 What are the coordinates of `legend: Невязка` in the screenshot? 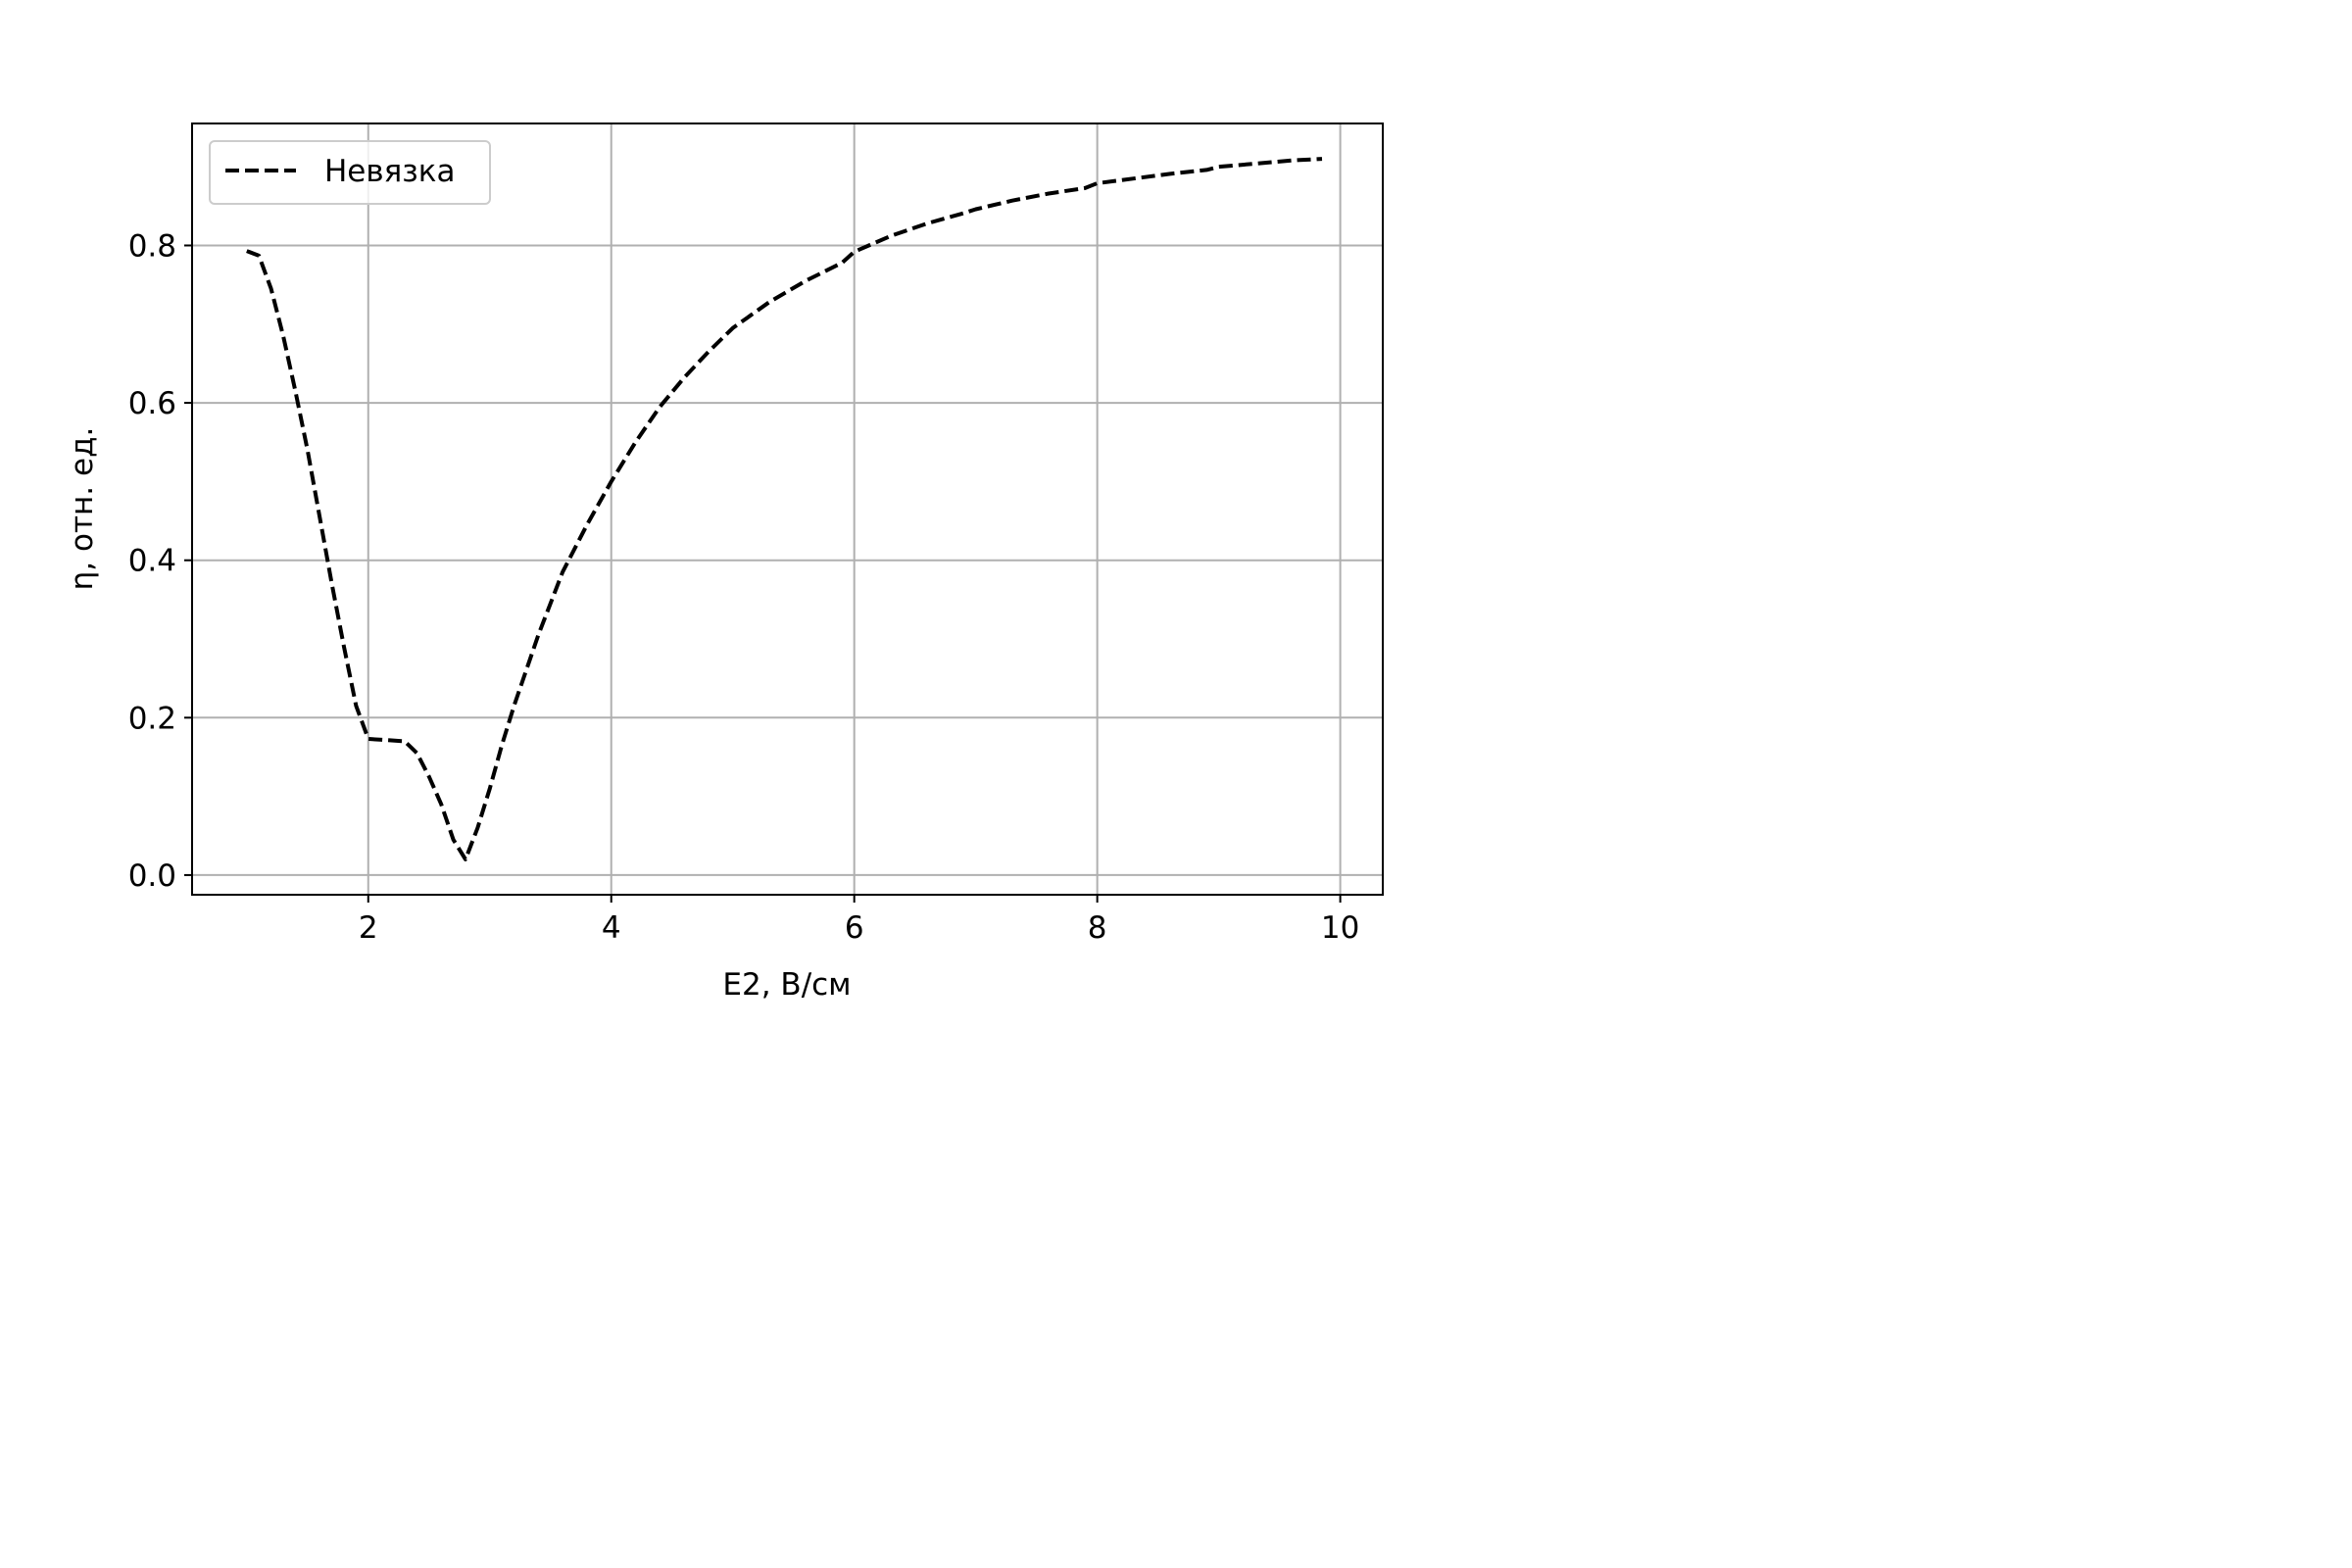 It's located at (350, 172).